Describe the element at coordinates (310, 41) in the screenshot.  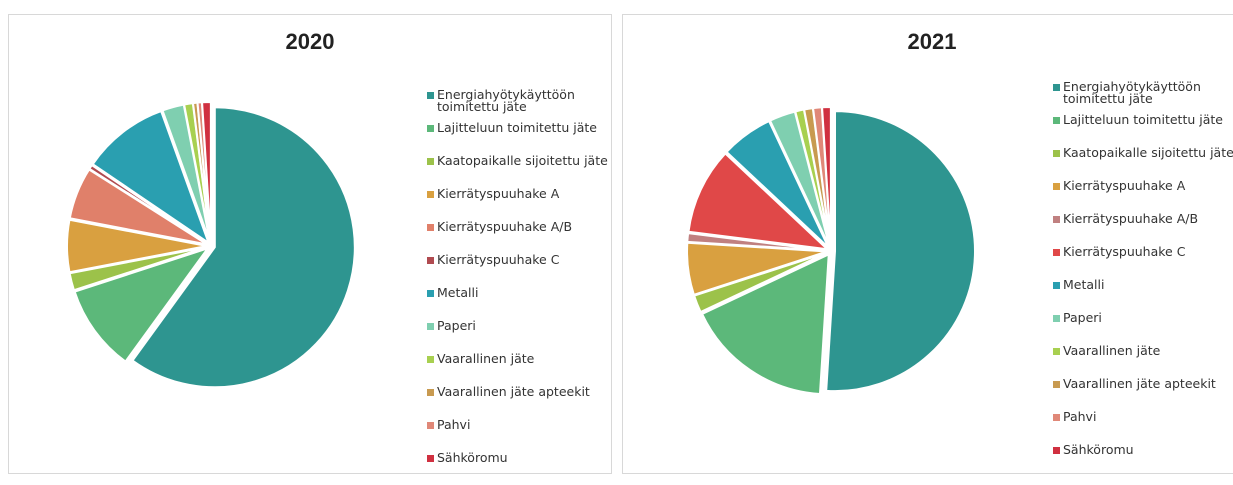
I see `chart-title: 2020` at that location.